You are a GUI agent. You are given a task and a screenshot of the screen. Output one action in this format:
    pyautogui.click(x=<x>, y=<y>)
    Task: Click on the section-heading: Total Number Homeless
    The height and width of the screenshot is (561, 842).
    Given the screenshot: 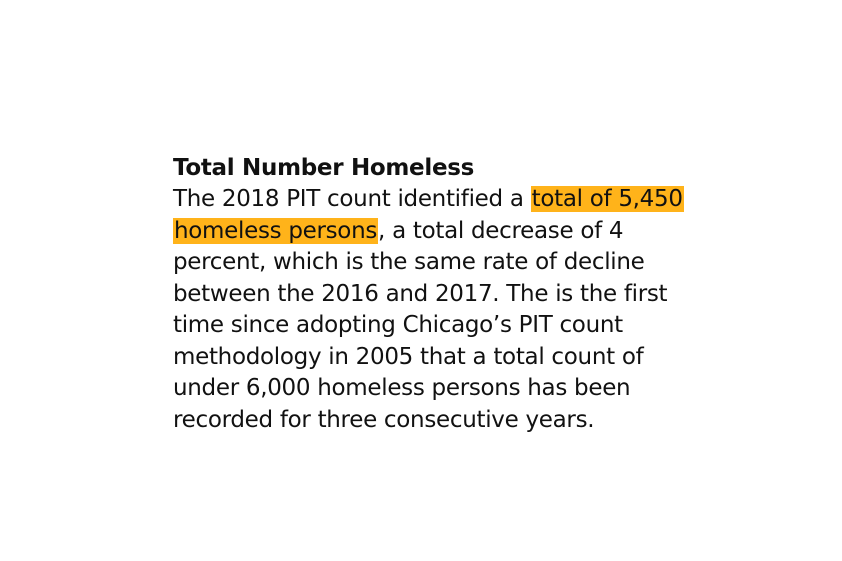 What is the action you would take?
    pyautogui.click(x=324, y=168)
    